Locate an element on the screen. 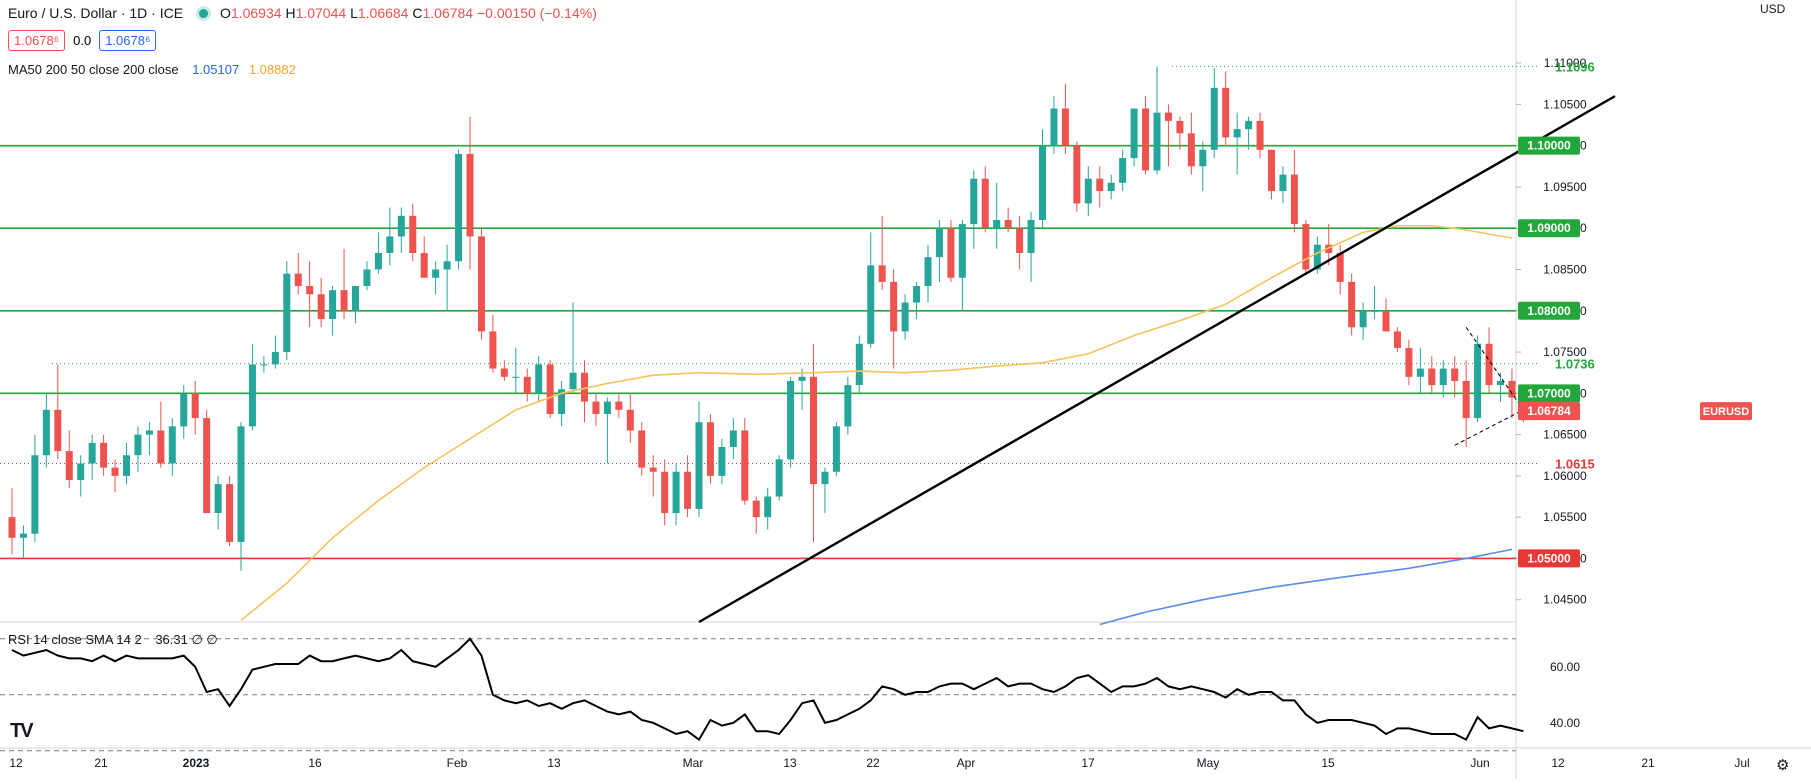 The image size is (1811, 784). buy-button: 1.0678⁶ is located at coordinates (128, 40).